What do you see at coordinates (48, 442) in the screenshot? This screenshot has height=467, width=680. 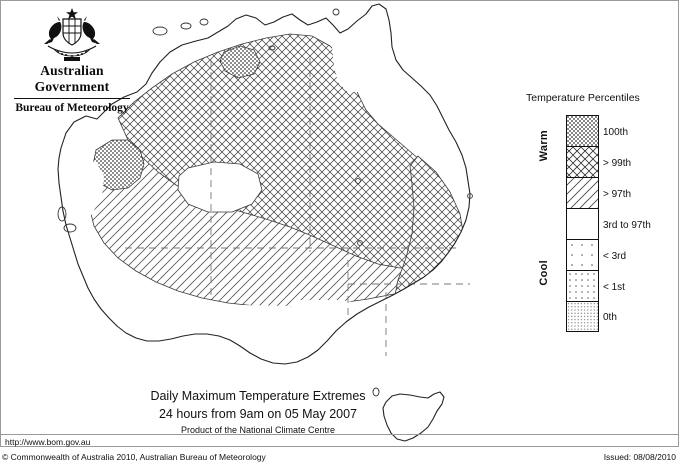 I see `bom-url: http://www.bom.gov.au` at bounding box center [48, 442].